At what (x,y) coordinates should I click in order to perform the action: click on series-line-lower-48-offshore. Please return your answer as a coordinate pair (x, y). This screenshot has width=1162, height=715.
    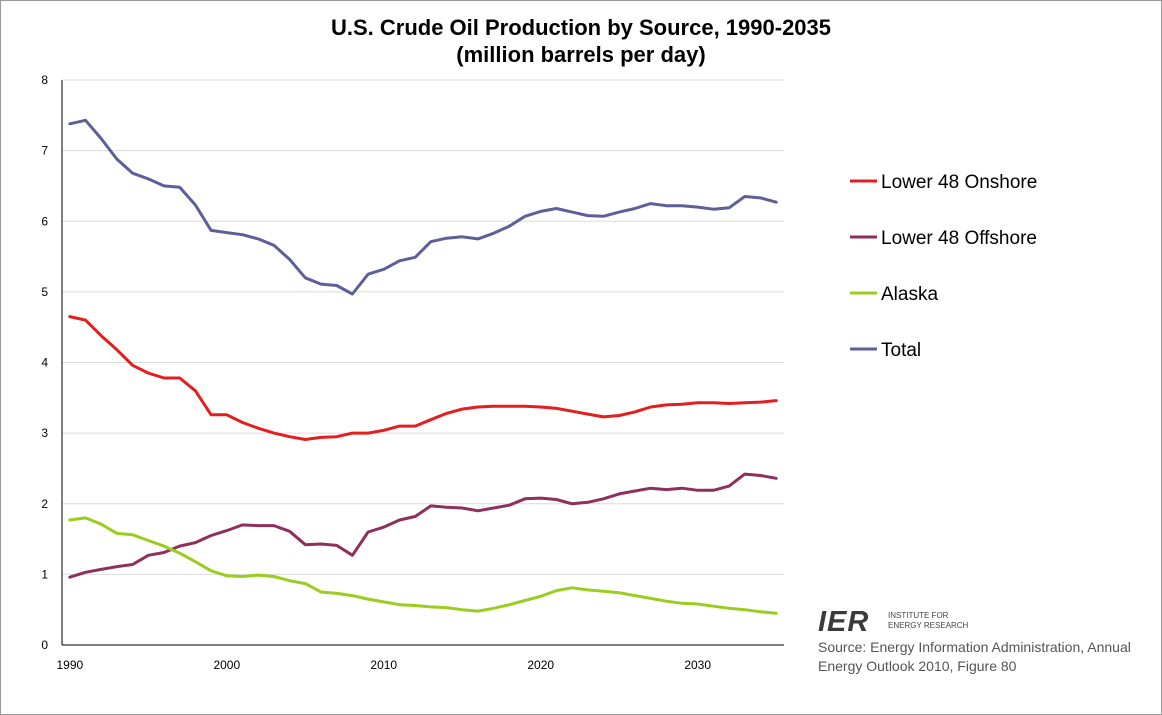
    Looking at the image, I should click on (423, 525).